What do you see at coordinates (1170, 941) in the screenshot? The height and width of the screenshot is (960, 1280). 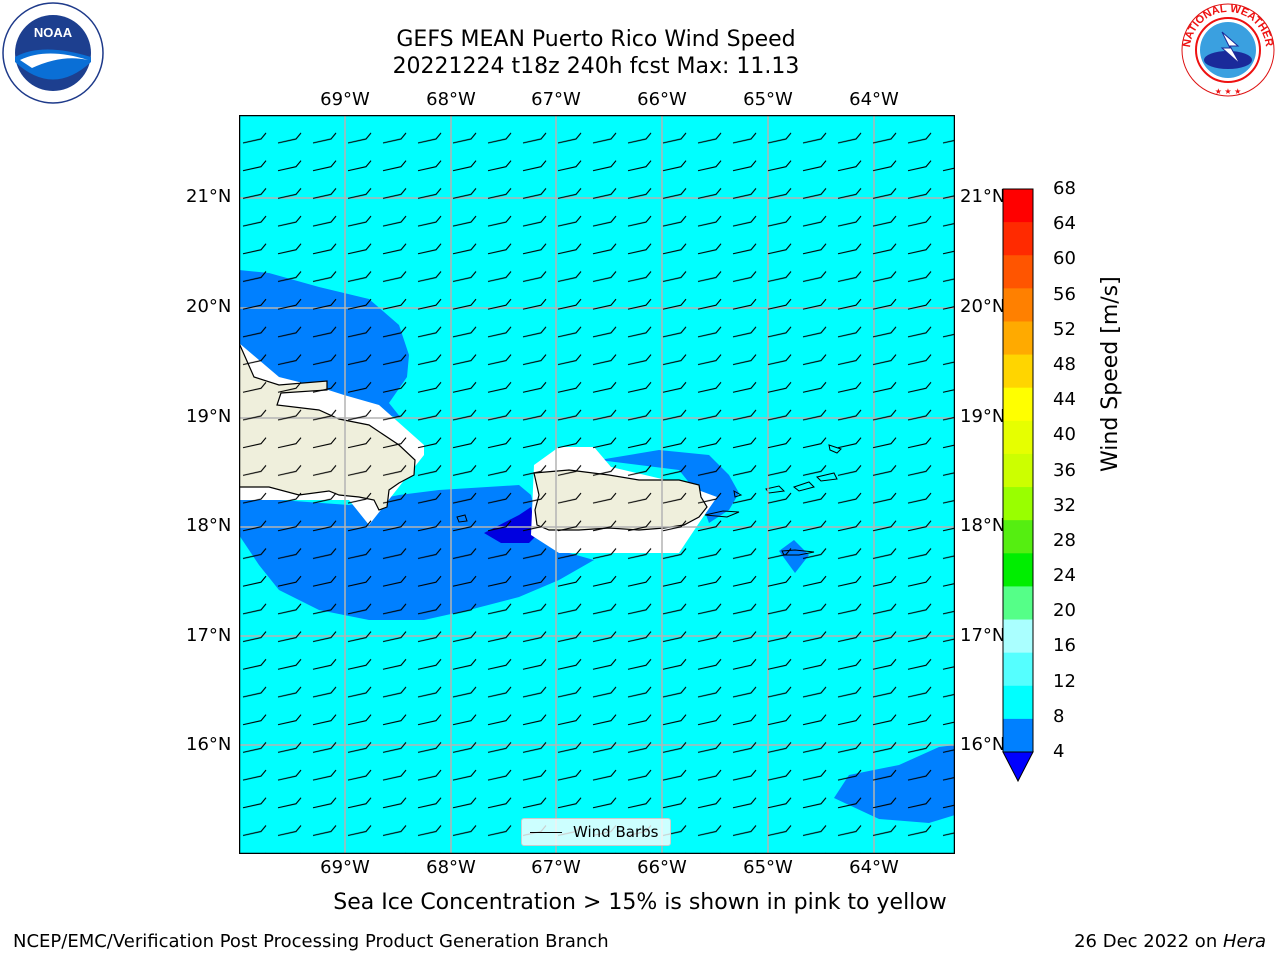 I see `footer-date: 26 Dec 2022 on Hera` at bounding box center [1170, 941].